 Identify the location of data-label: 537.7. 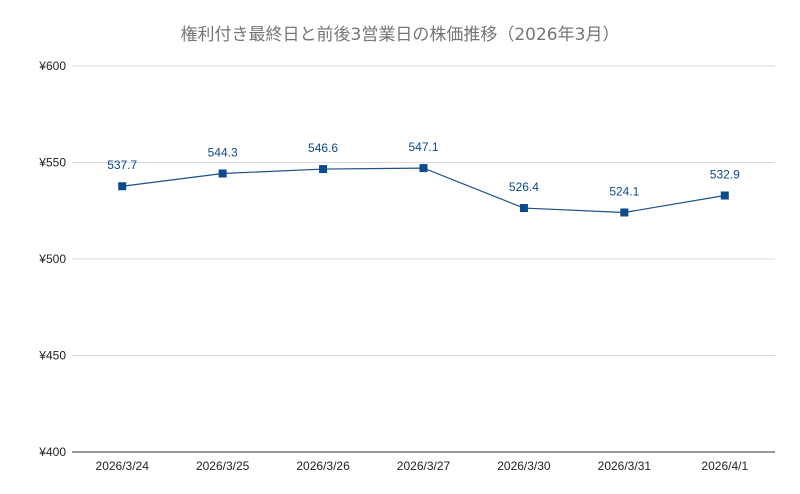
(122, 165).